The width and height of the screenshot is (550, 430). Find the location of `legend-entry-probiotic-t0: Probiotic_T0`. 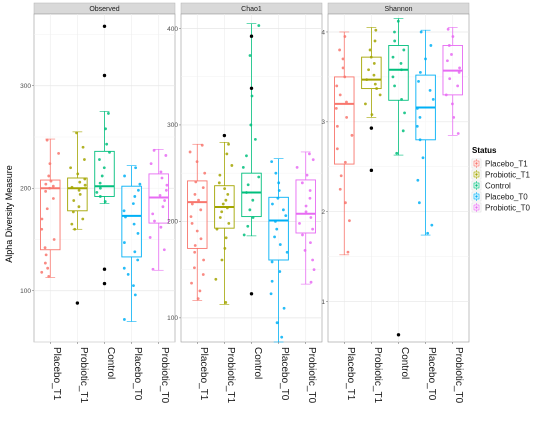

legend-entry-probiotic-t0: Probiotic_T0 is located at coordinates (500, 207).